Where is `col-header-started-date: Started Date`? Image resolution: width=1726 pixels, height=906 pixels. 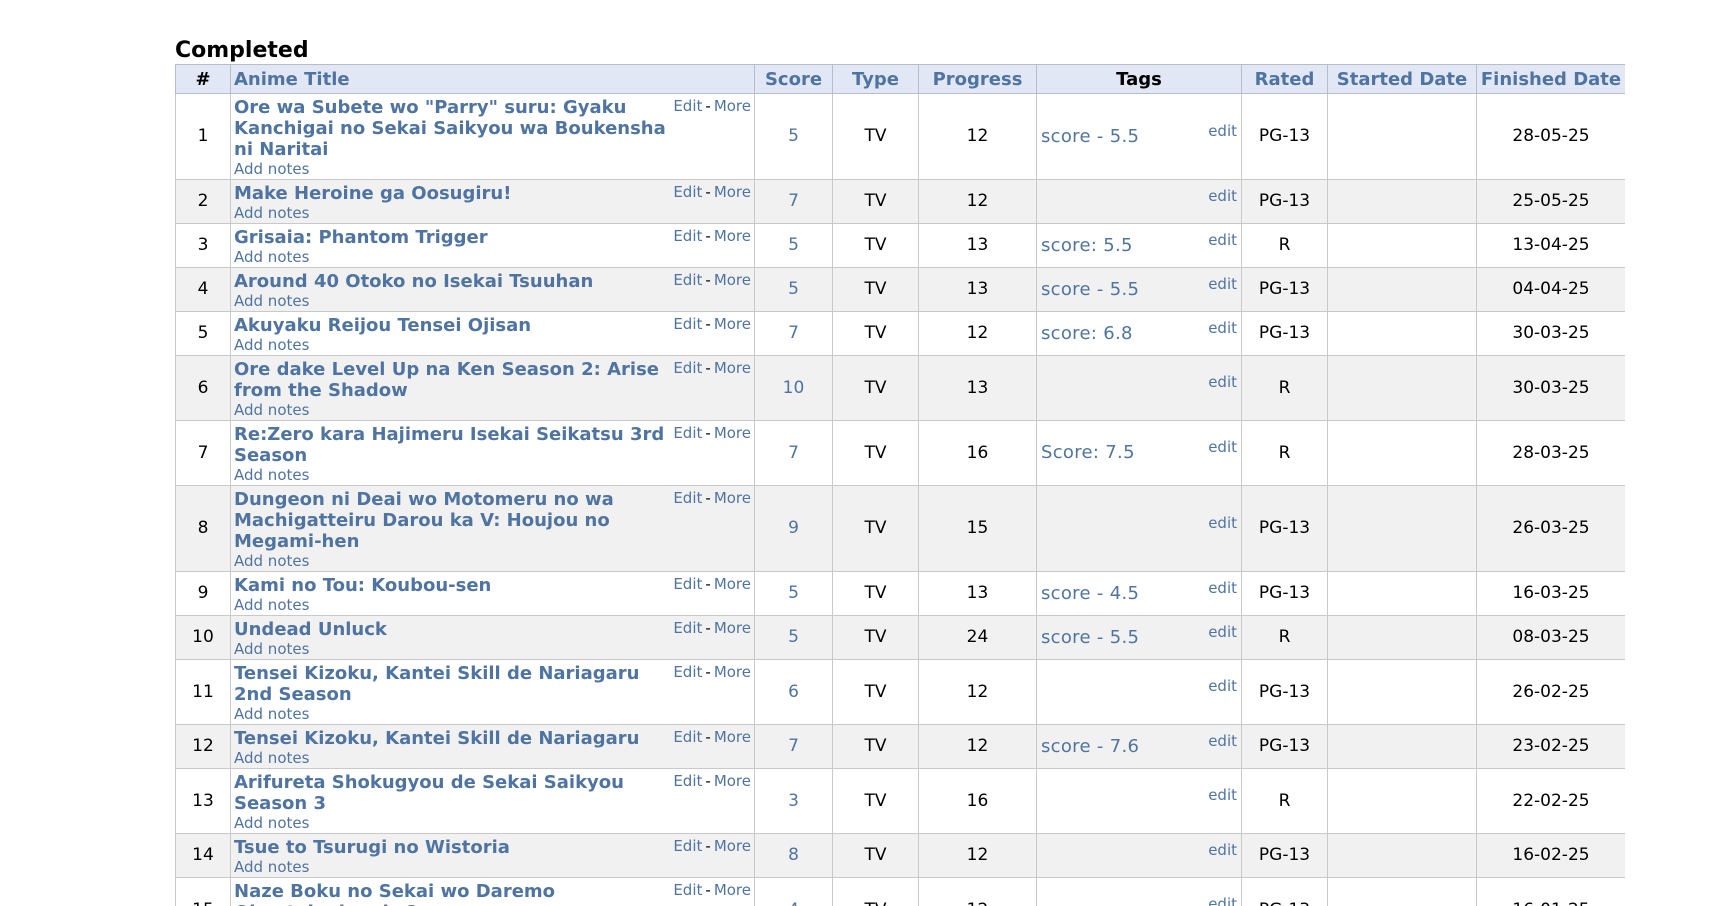
col-header-started-date: Started Date is located at coordinates (1402, 79).